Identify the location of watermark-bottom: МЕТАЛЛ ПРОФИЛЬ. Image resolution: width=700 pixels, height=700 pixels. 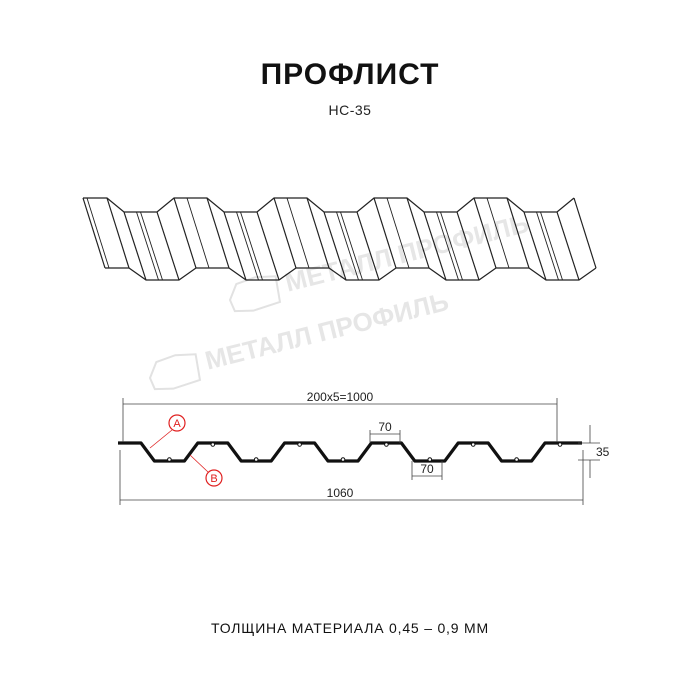
(300, 338).